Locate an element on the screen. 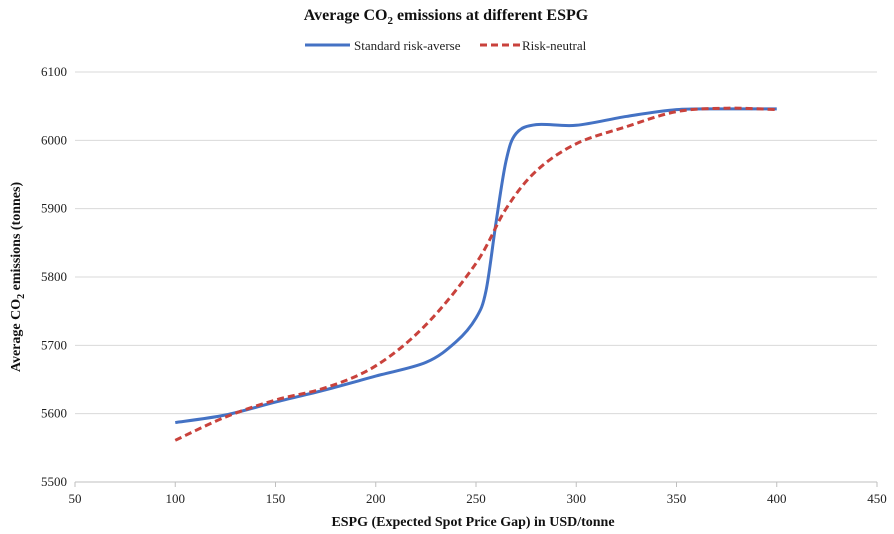 This screenshot has width=894, height=534. y-tick-5900: 5900 is located at coordinates (54, 208).